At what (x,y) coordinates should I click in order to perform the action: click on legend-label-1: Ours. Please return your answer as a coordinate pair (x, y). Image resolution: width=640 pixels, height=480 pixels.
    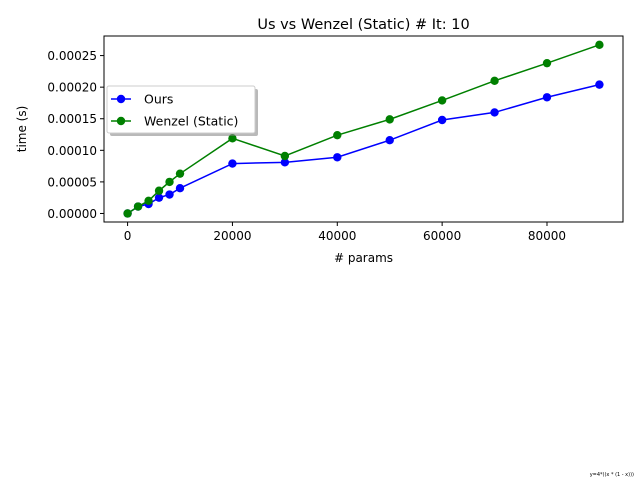
    Looking at the image, I should click on (158, 99).